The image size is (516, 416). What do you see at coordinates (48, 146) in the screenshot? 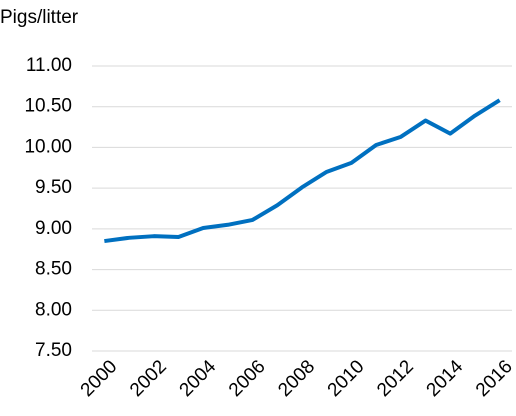
I see `y-tick-label: 10.00` at bounding box center [48, 146].